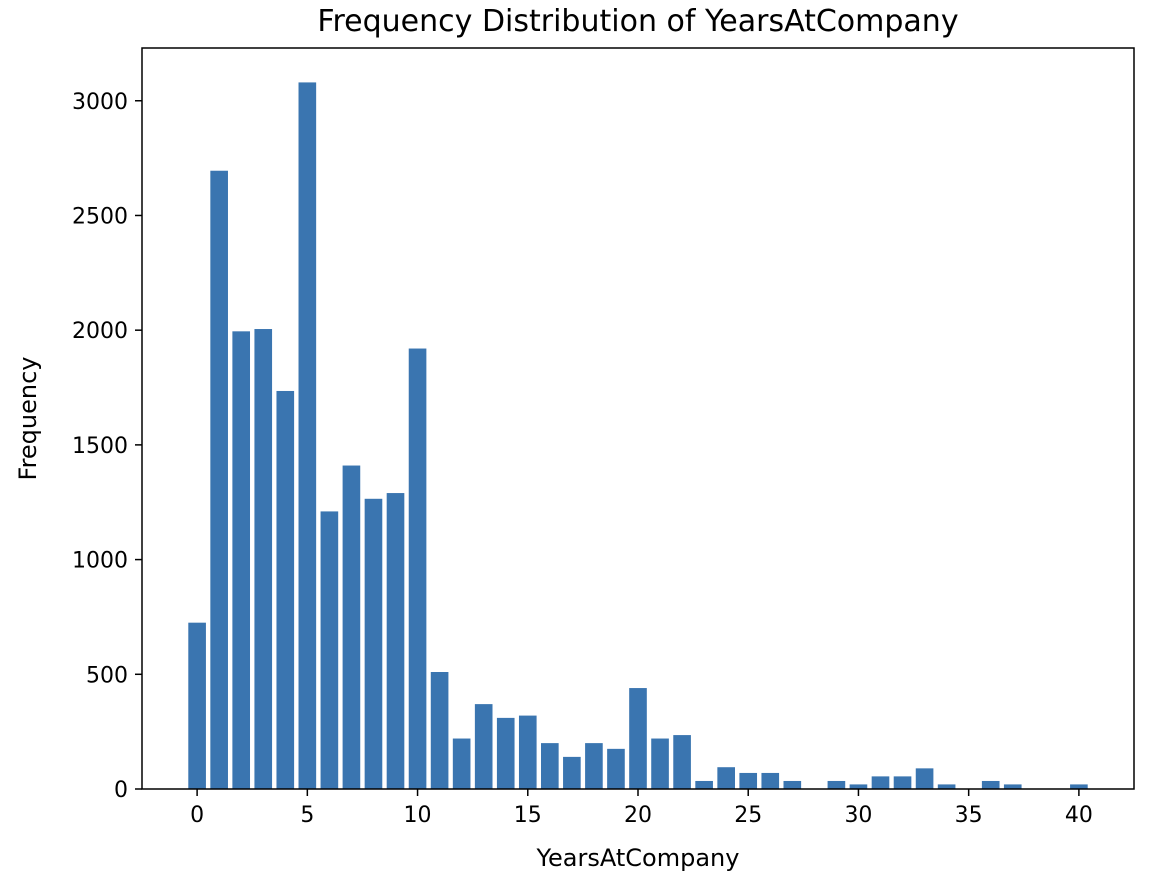 The height and width of the screenshot is (890, 1156). What do you see at coordinates (638, 815) in the screenshot?
I see `x-tick-label: 20` at bounding box center [638, 815].